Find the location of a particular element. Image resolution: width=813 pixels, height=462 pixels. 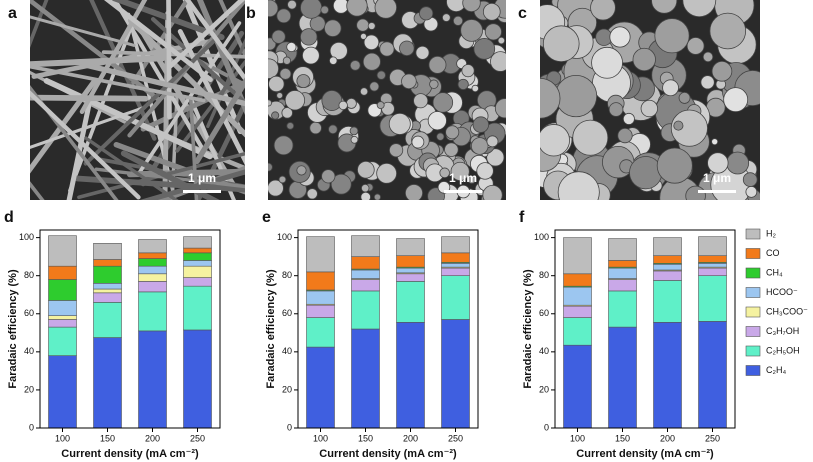

panel-label: f is located at coordinates (522, 217).